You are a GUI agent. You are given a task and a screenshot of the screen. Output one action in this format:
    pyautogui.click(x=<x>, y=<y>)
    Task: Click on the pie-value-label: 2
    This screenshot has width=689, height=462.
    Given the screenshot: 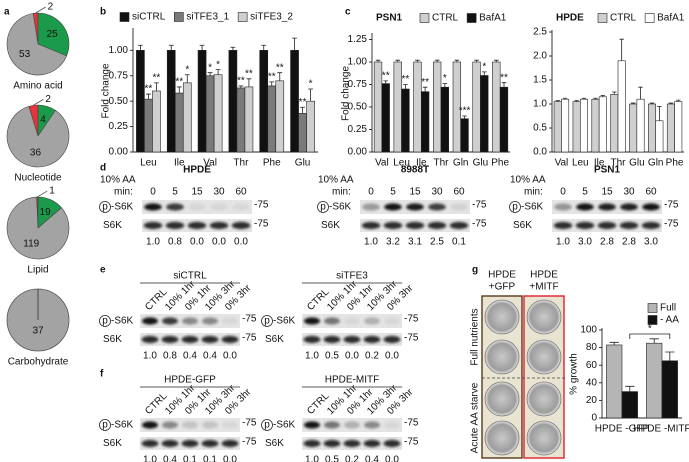 What is the action you would take?
    pyautogui.click(x=51, y=7)
    